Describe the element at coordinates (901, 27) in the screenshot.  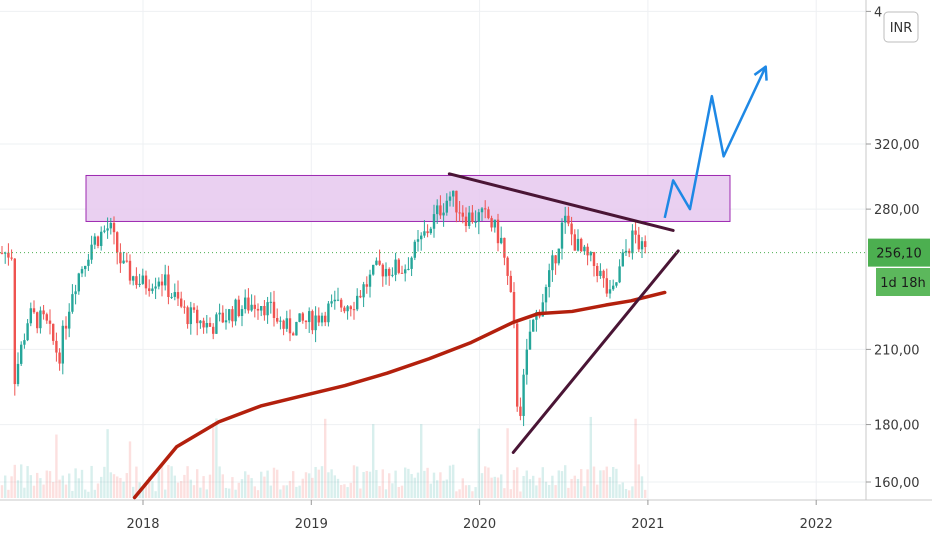
I see `currency-badge: INR` at that location.